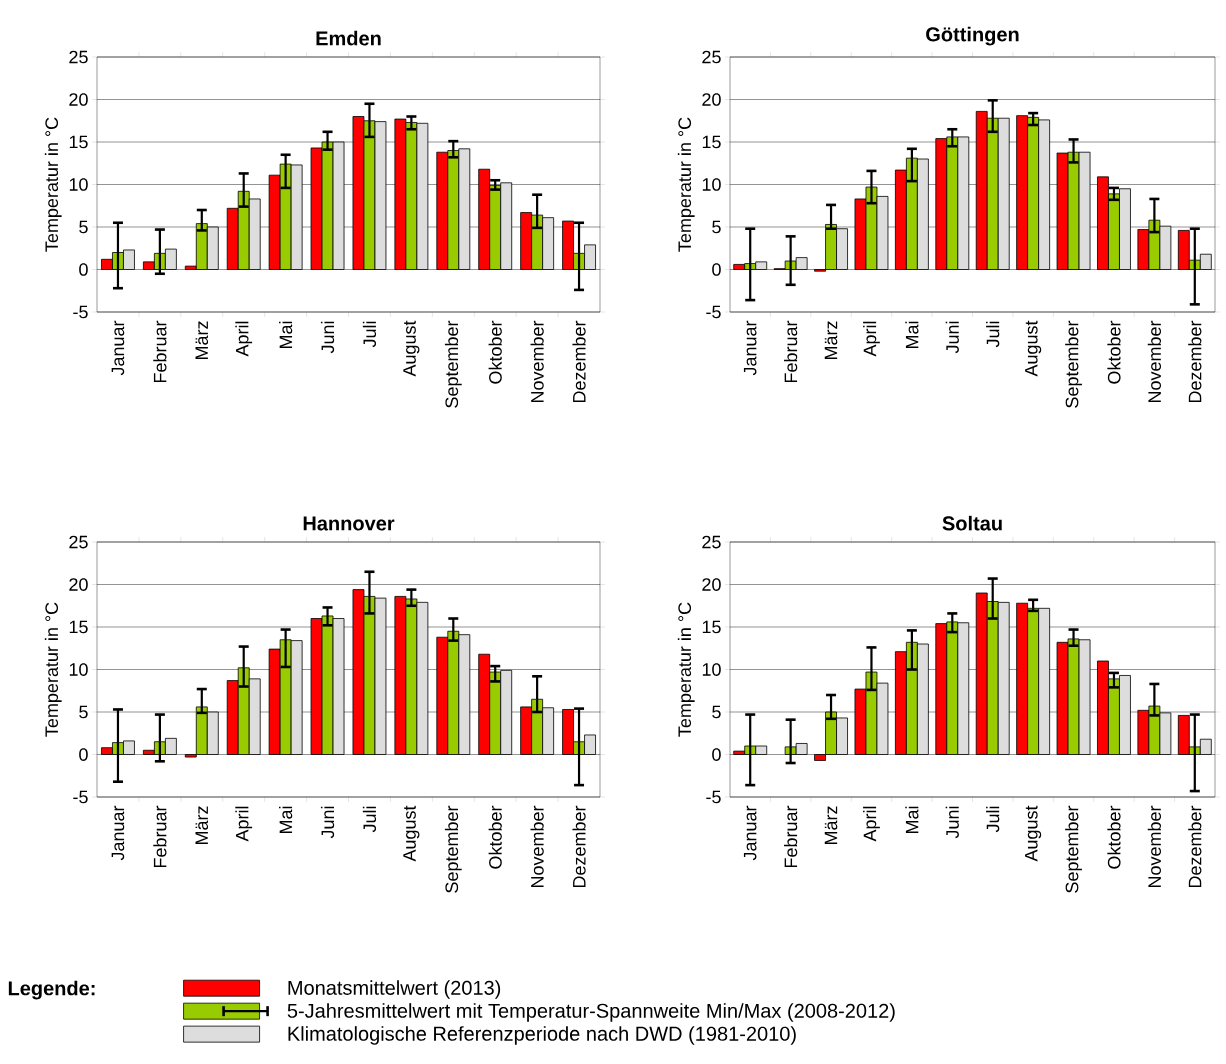 The width and height of the screenshot is (1226, 1064). Describe the element at coordinates (542, 1035) in the screenshot. I see `legend-label: Klimatologische Referenzperiode nach DWD (1981-2010)` at that location.